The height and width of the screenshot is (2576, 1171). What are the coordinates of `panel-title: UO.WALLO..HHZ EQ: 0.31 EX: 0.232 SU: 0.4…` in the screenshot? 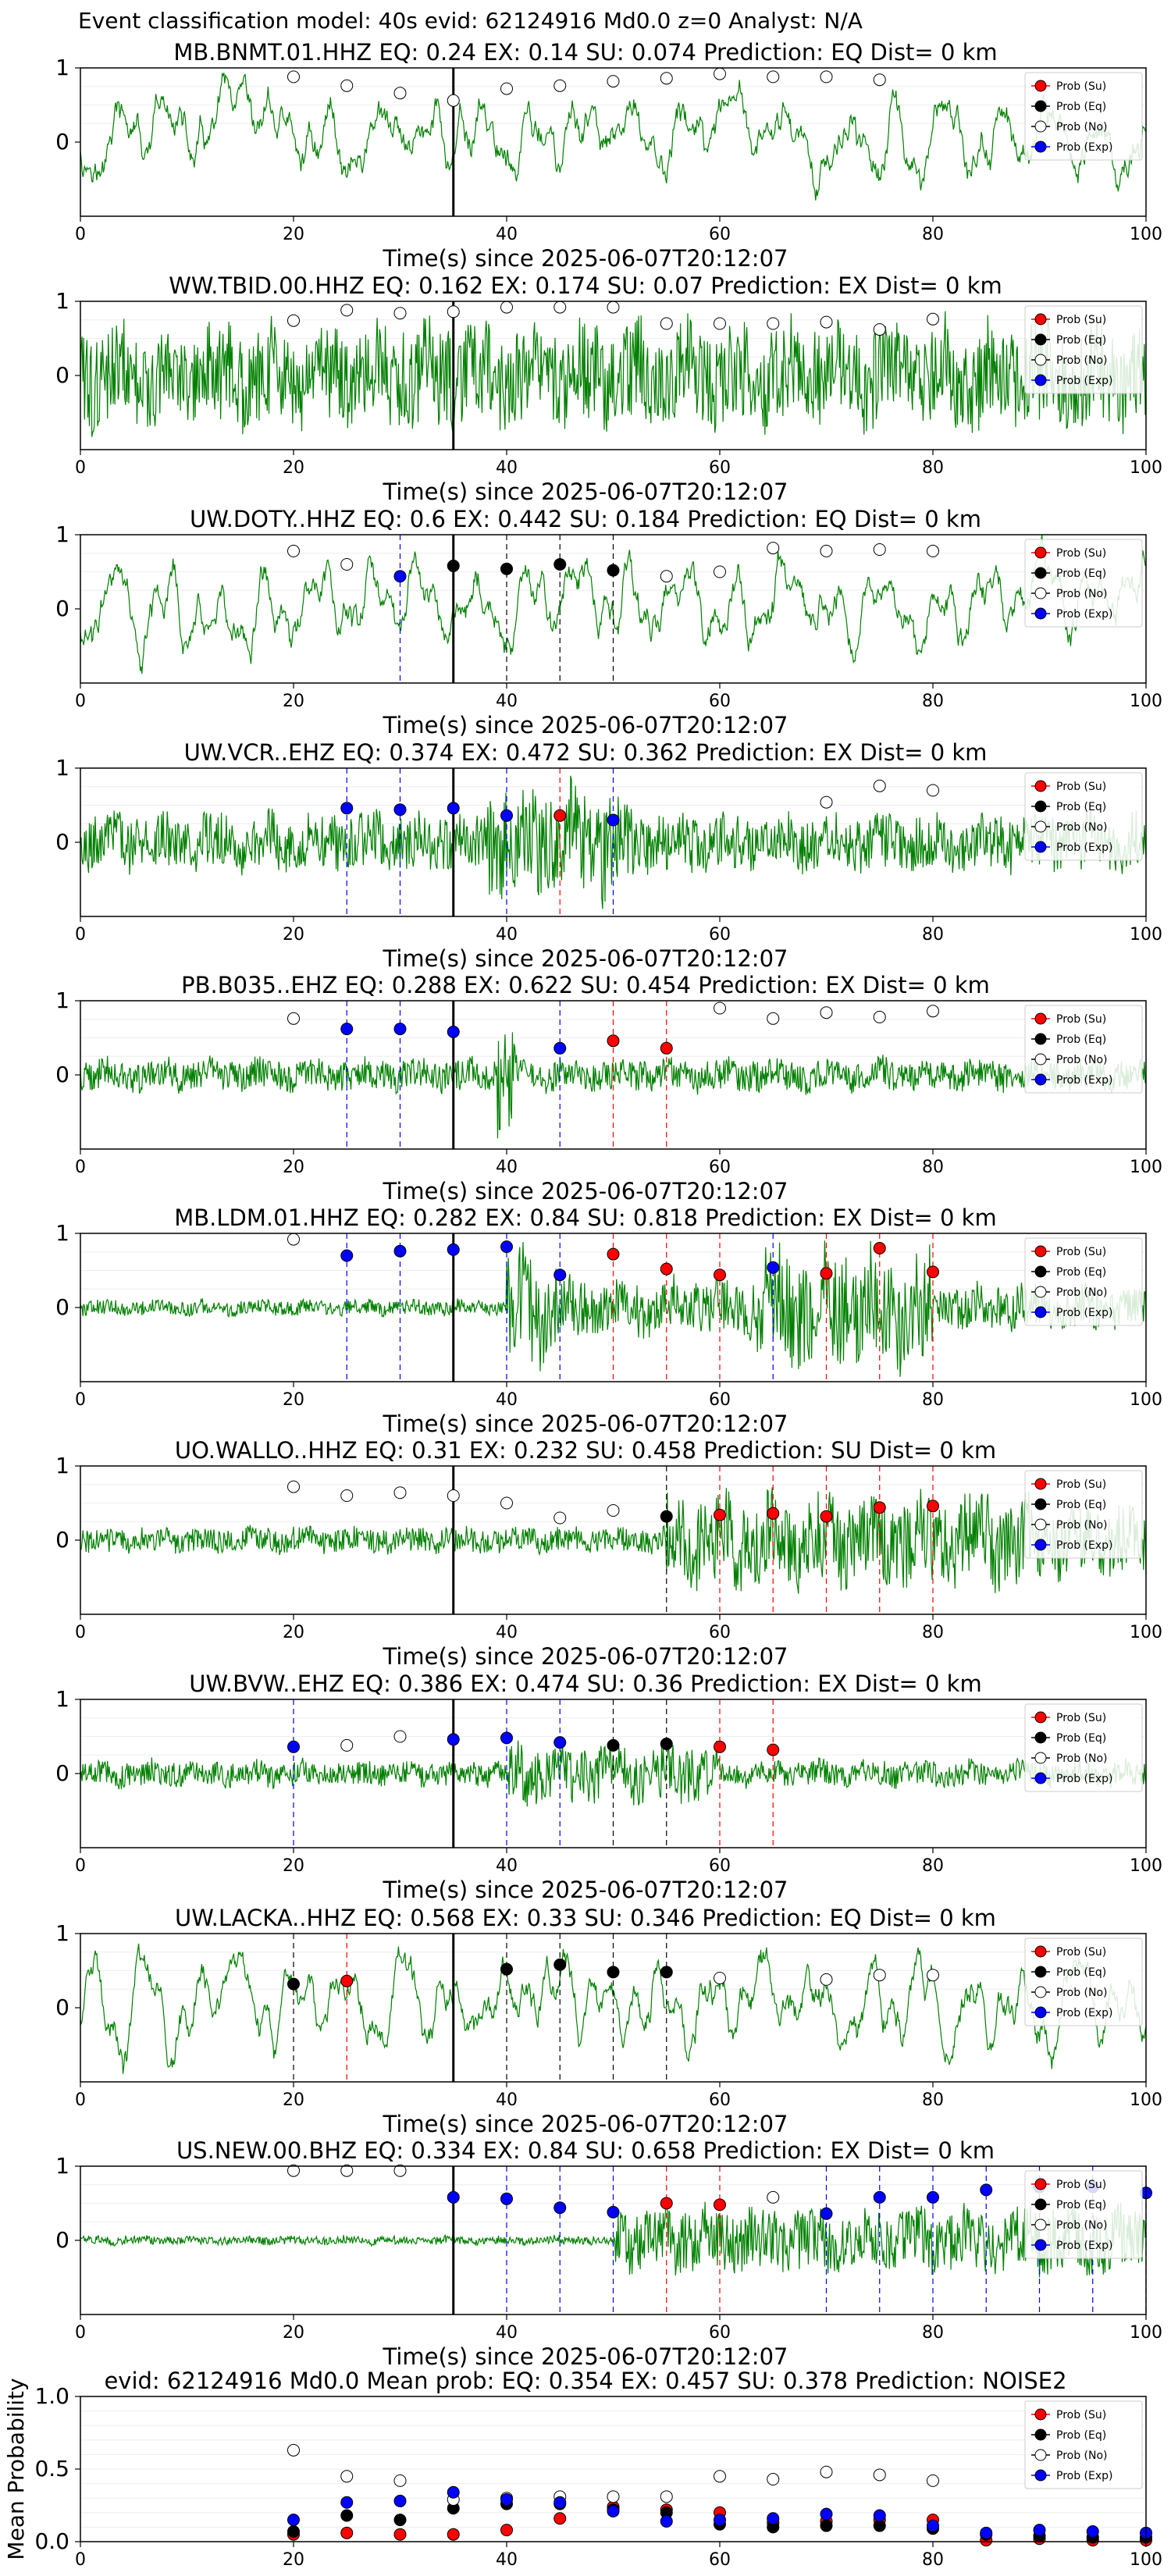 It's located at (585, 1450).